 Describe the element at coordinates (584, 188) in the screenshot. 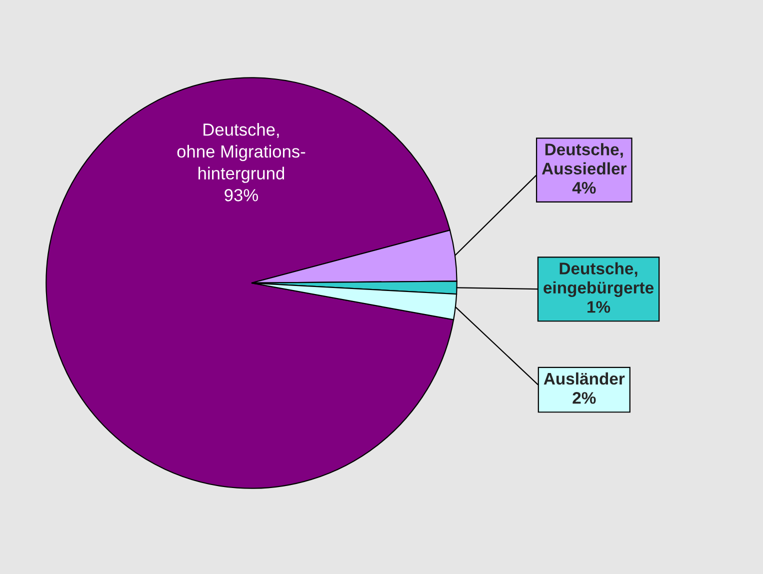

I see `data-label: 4%` at that location.